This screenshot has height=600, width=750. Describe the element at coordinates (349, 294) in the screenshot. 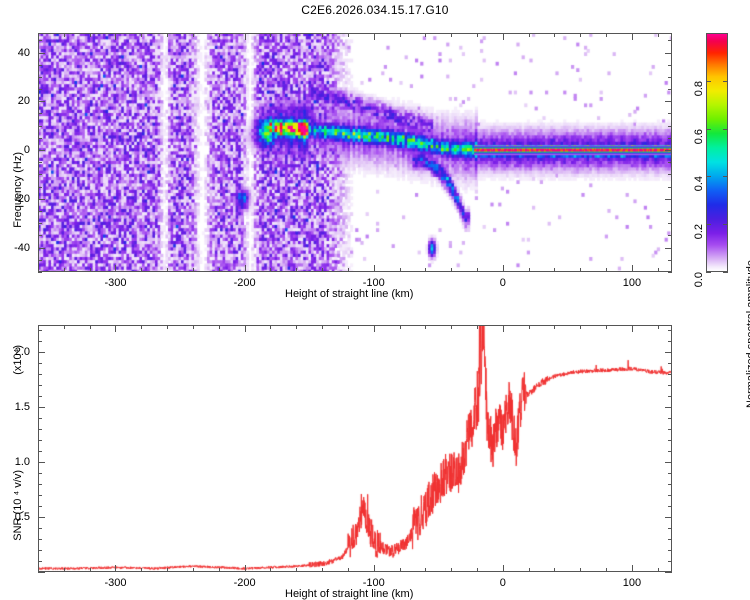

I see `spectrogram-x-axis-label: Height of straight line (km)` at that location.